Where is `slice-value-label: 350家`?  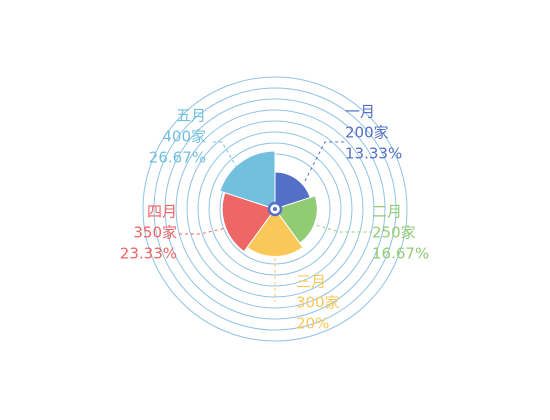 slice-value-label: 350家 is located at coordinates (155, 233).